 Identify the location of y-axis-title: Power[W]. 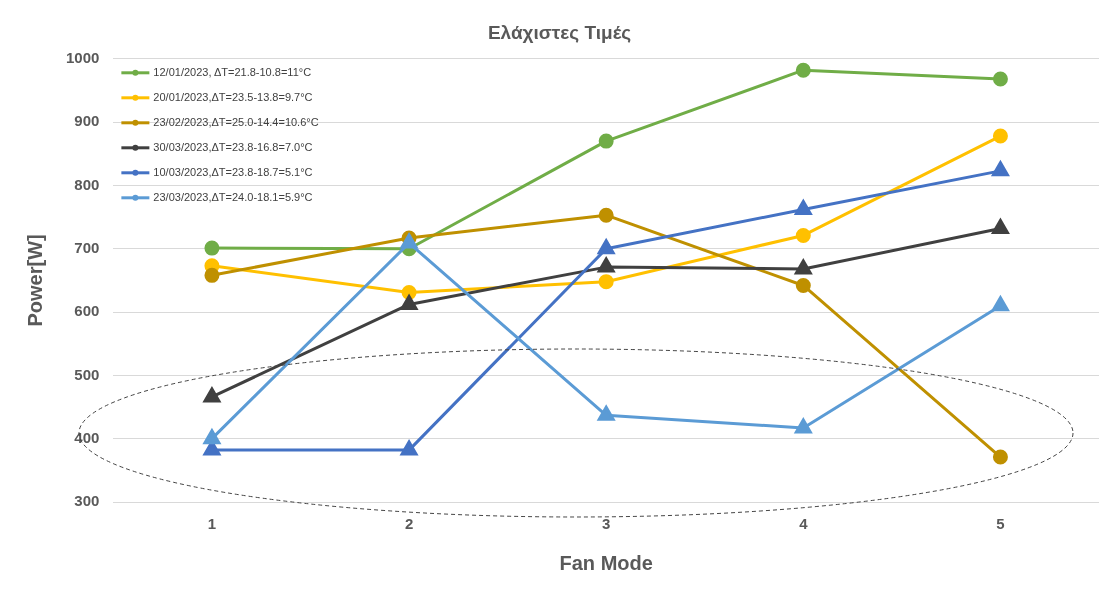
(34, 280).